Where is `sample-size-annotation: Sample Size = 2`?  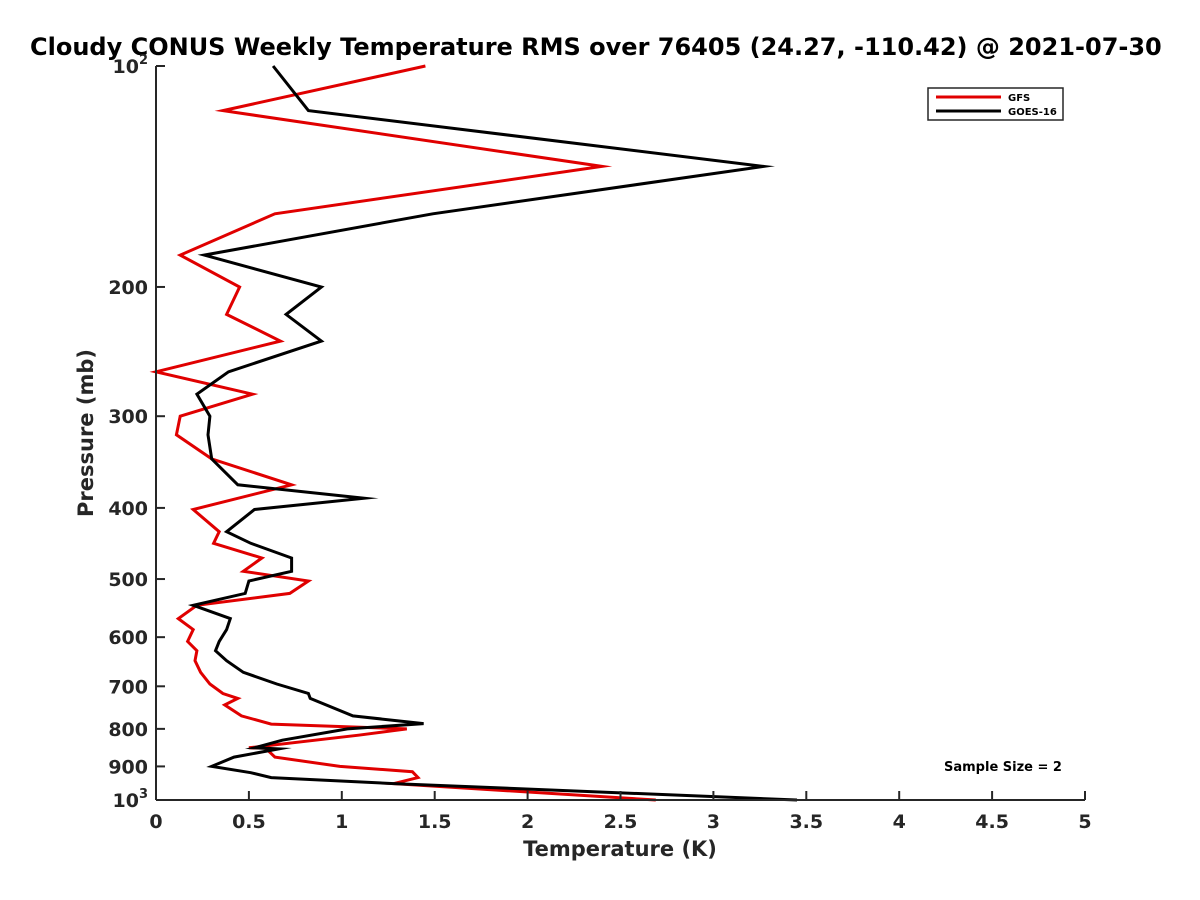
sample-size-annotation: Sample Size = 2 is located at coordinates (1003, 767).